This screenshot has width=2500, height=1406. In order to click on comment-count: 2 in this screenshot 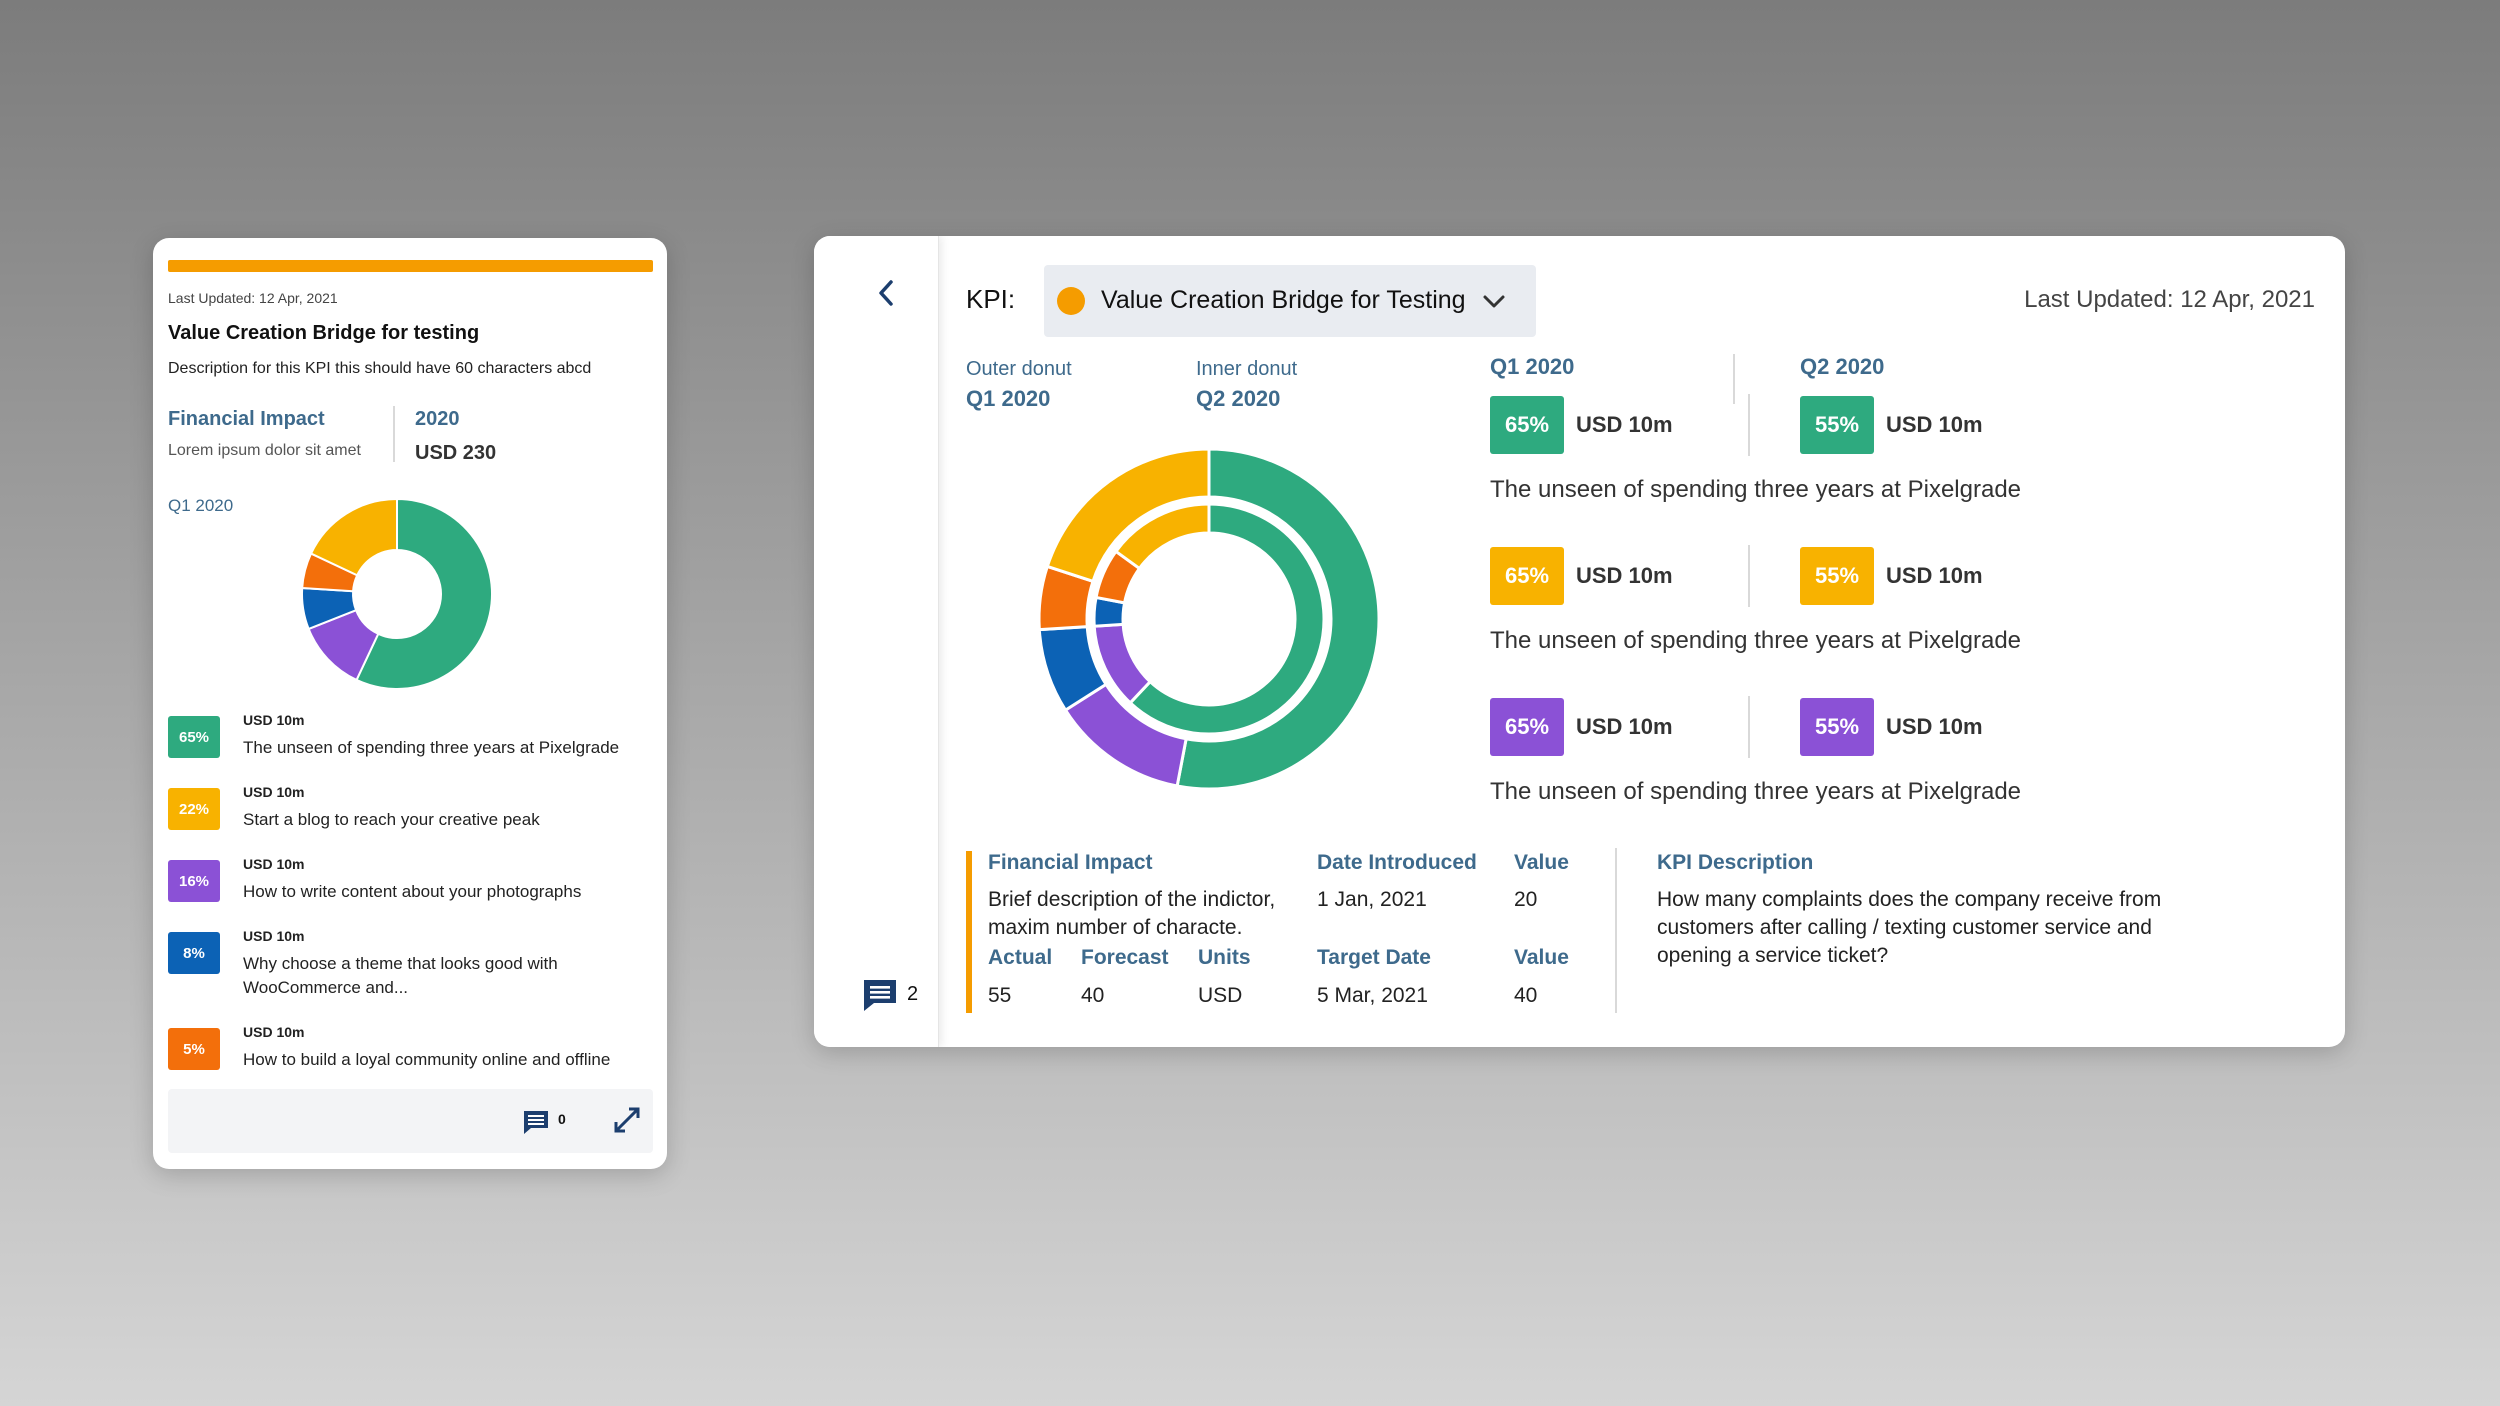, I will do `click(913, 994)`.